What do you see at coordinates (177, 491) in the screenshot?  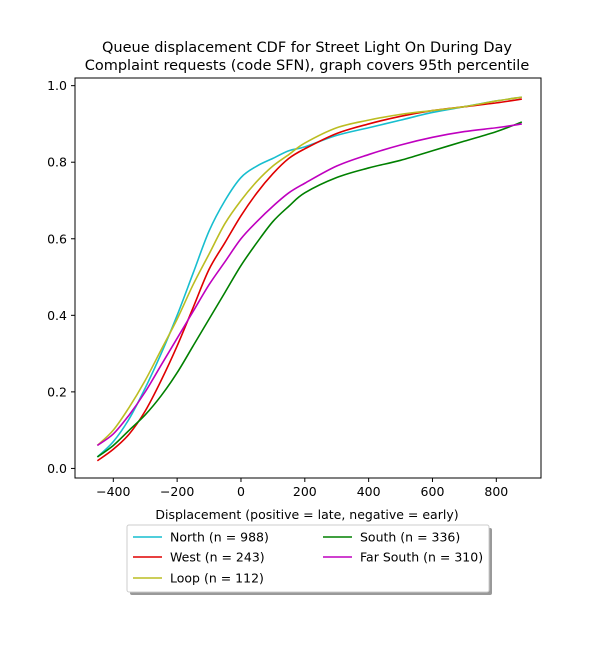 I see `x-tick-label: −200` at bounding box center [177, 491].